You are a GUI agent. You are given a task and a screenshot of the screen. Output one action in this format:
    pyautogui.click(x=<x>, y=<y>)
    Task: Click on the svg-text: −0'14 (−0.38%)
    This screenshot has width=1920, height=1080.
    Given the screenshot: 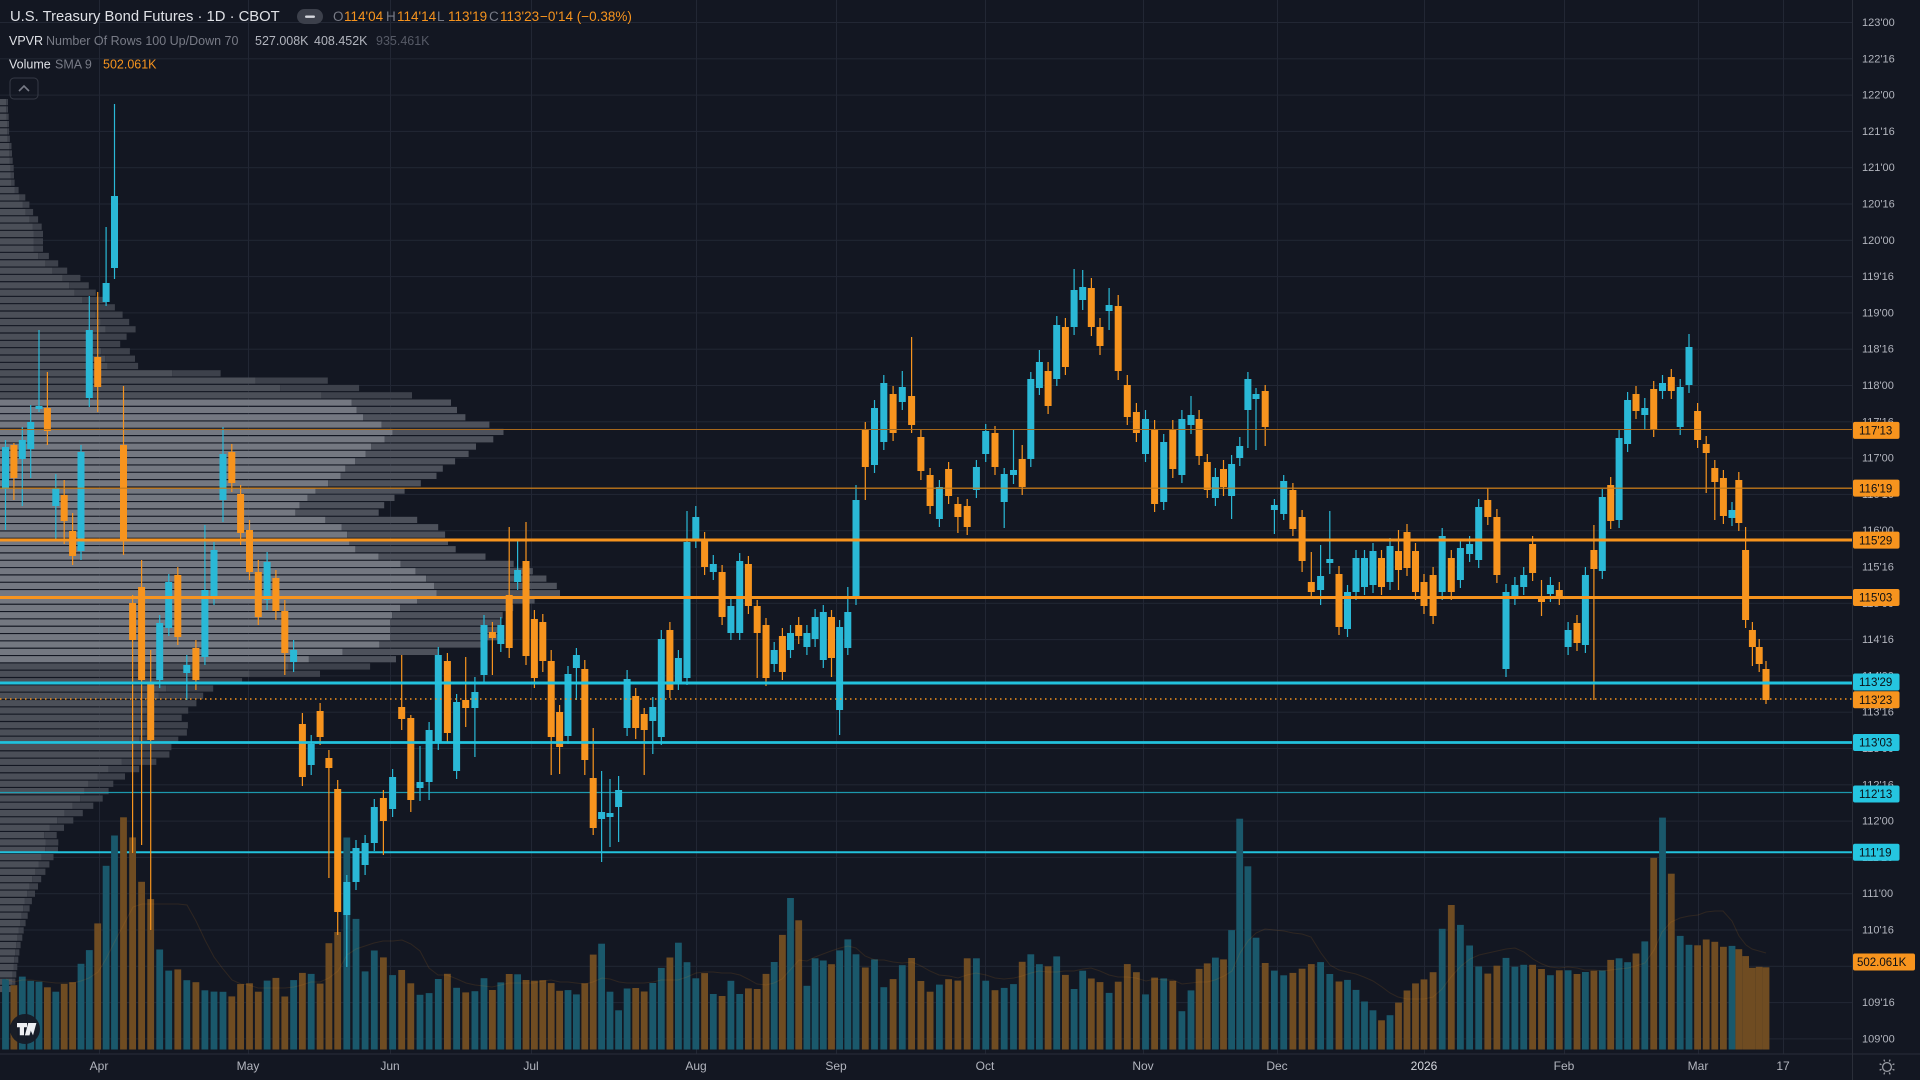 What is the action you would take?
    pyautogui.click(x=586, y=16)
    